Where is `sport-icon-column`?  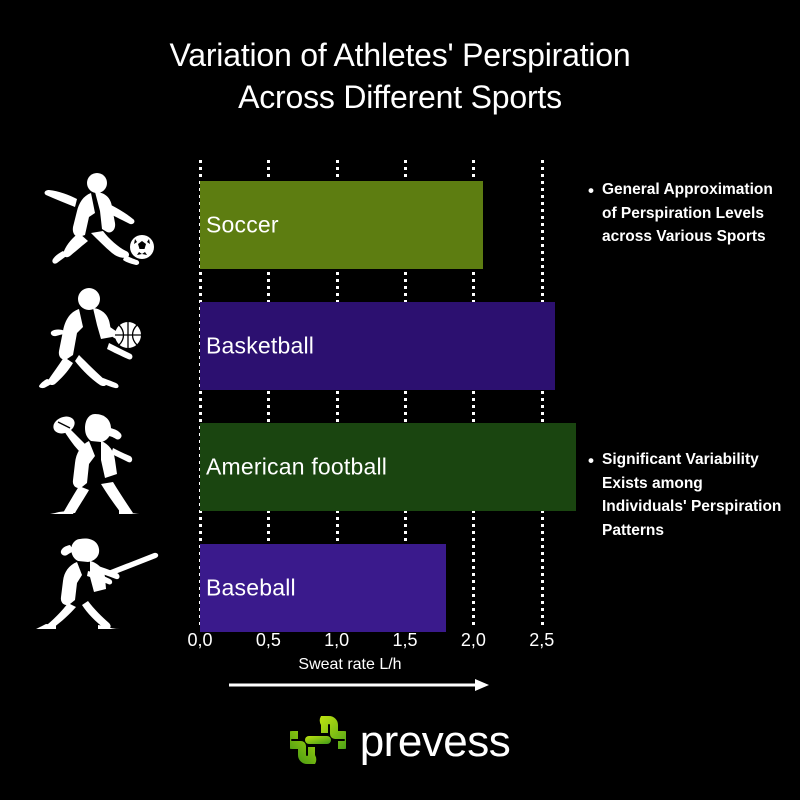
sport-icon-column is located at coordinates (98, 395).